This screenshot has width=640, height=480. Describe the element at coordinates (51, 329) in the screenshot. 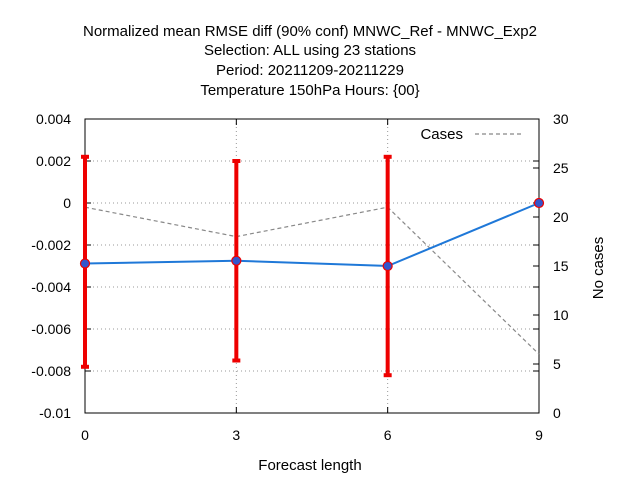

I see `y-tick-label: -0.006` at that location.